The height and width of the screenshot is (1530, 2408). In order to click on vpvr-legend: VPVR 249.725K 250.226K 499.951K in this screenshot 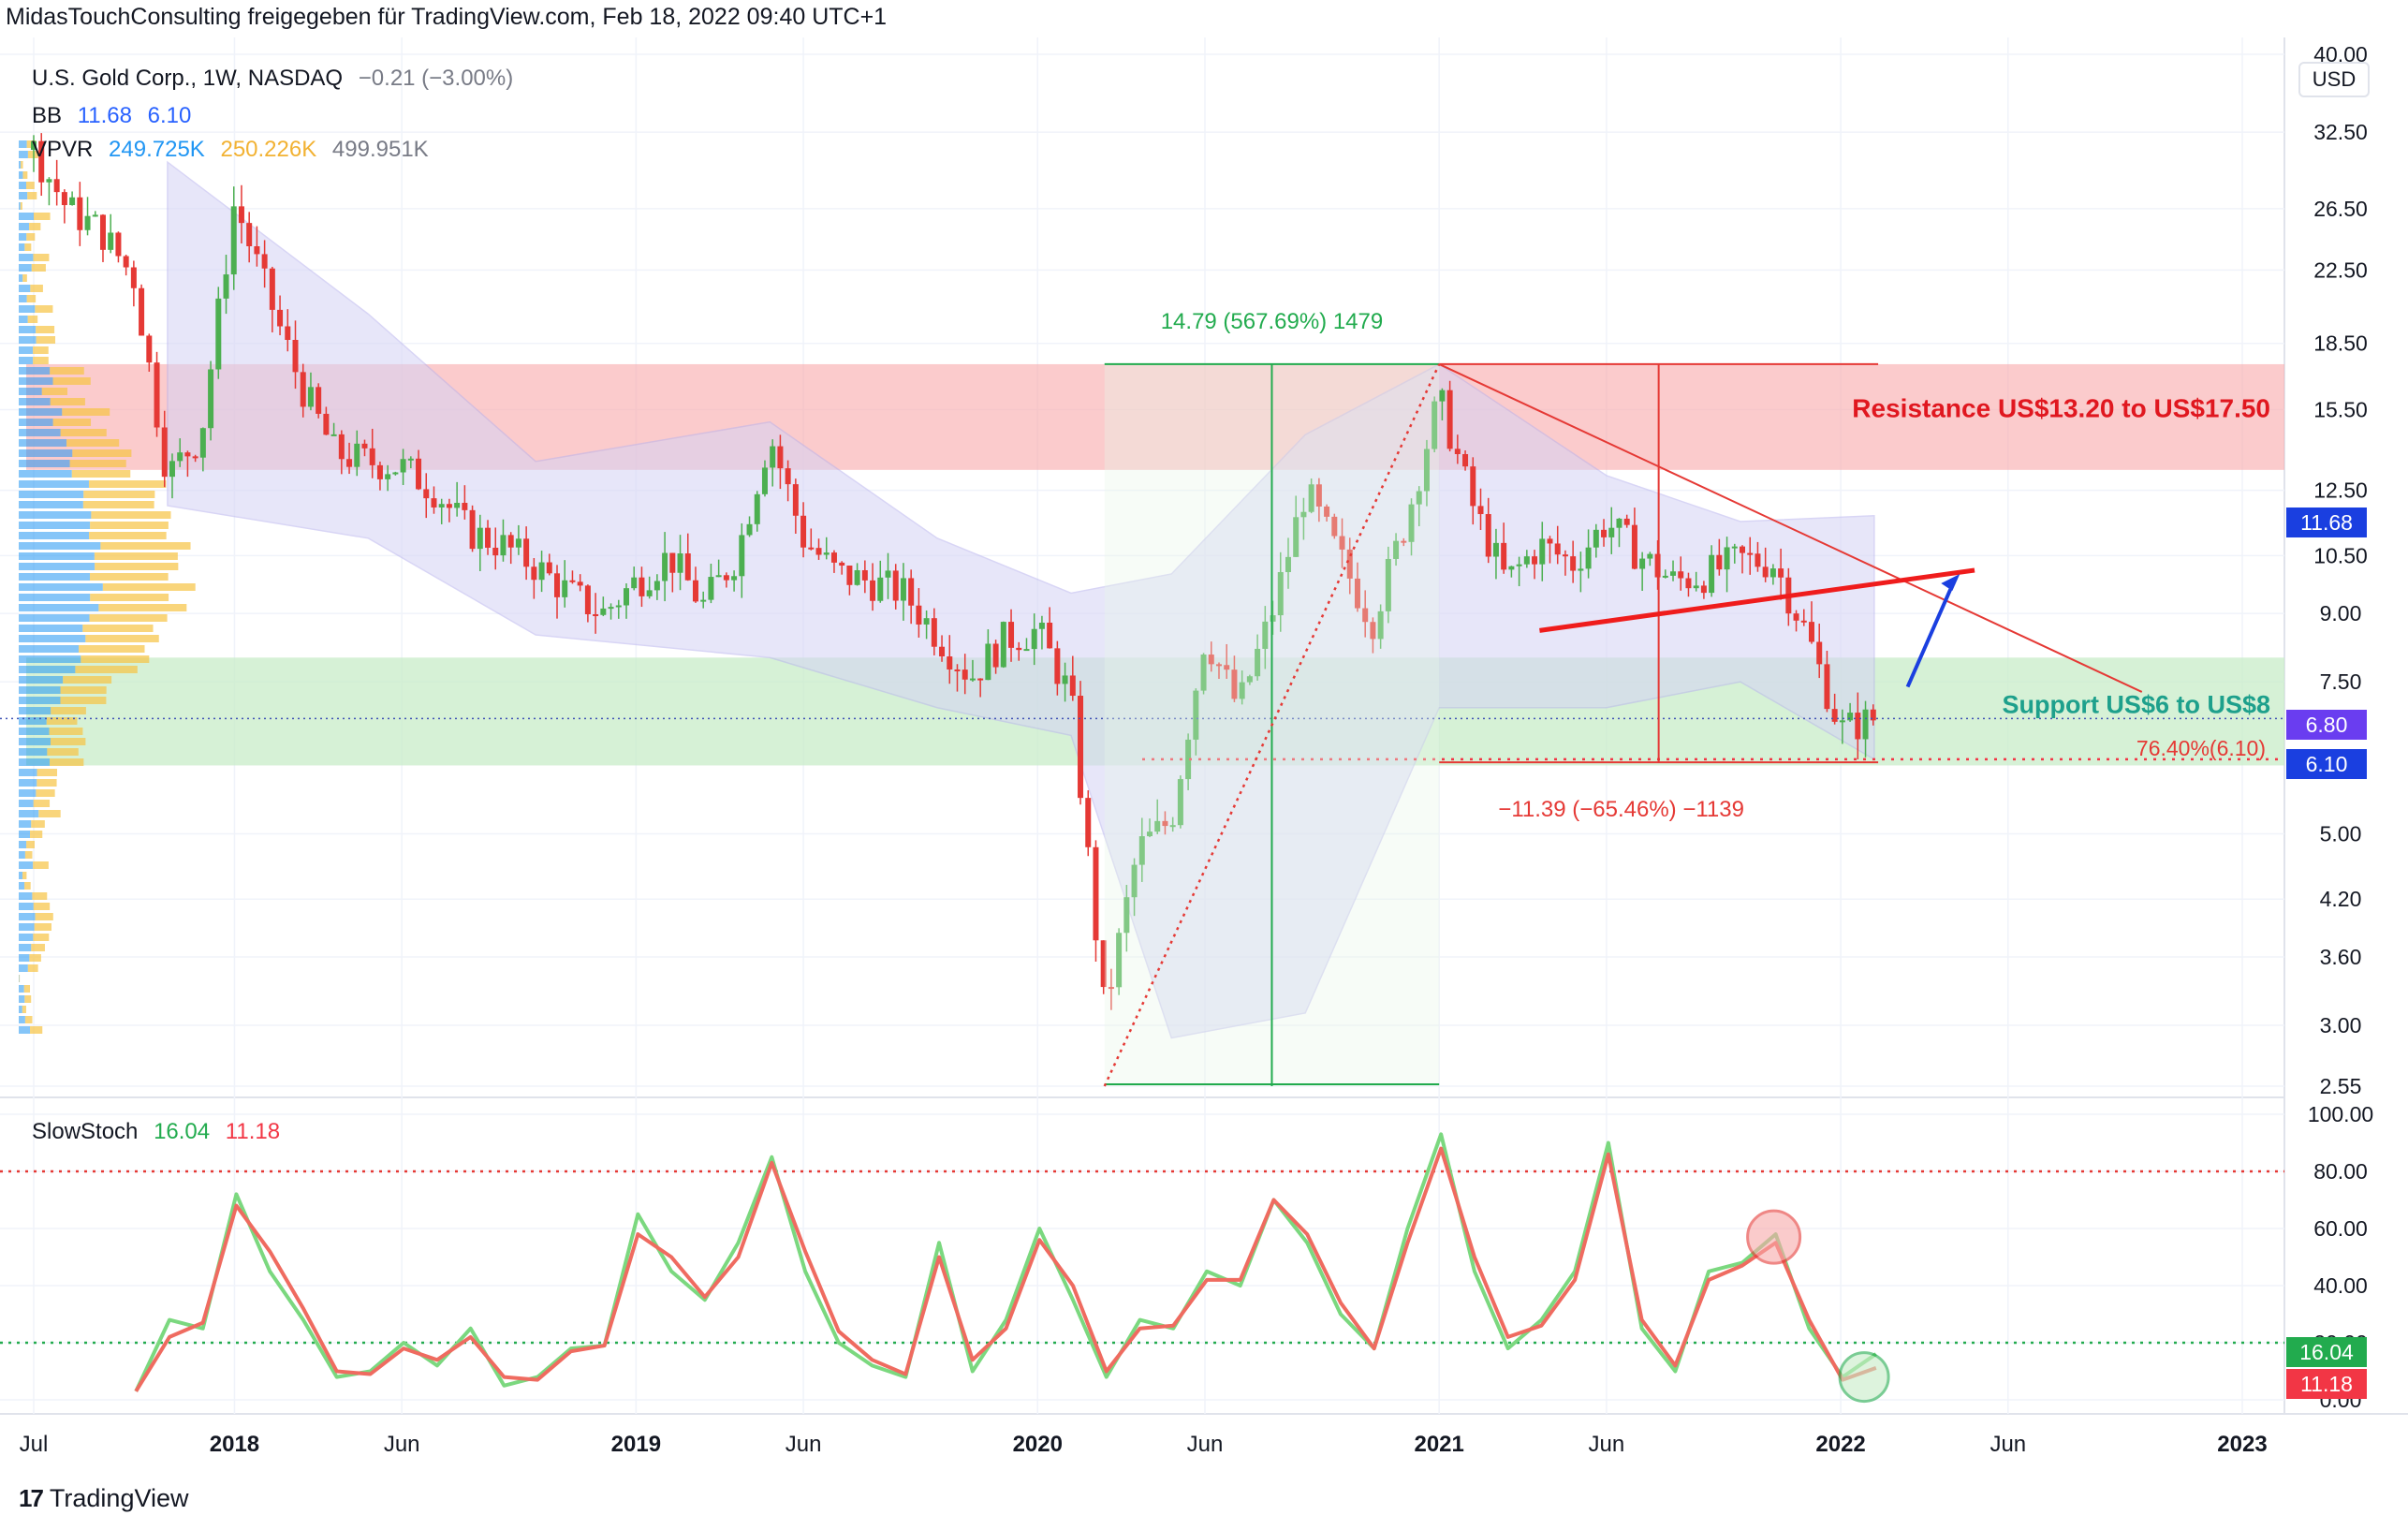, I will do `click(235, 150)`.